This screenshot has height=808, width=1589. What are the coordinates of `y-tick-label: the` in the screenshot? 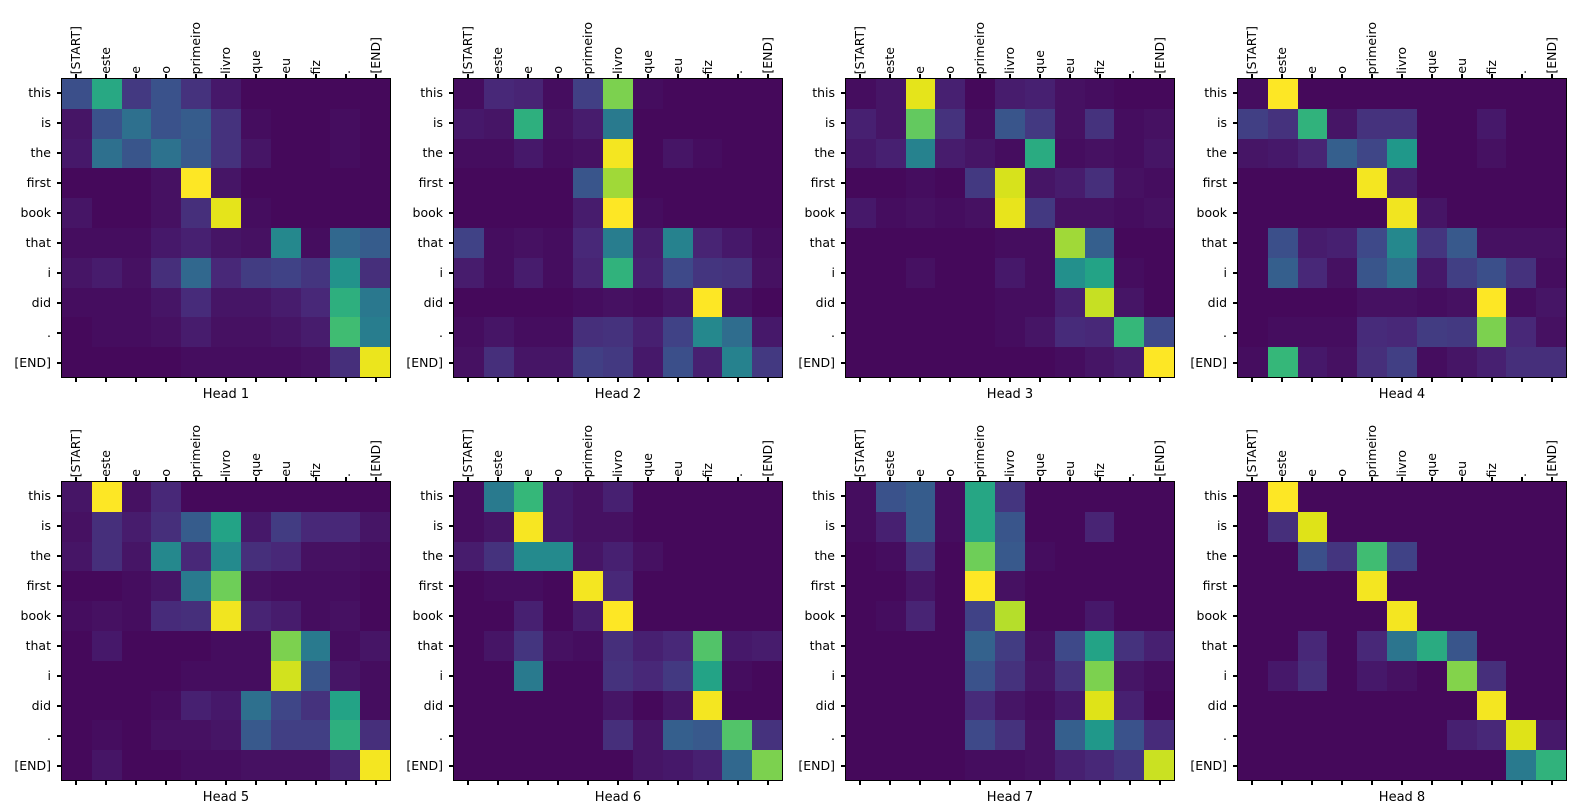 It's located at (824, 555).